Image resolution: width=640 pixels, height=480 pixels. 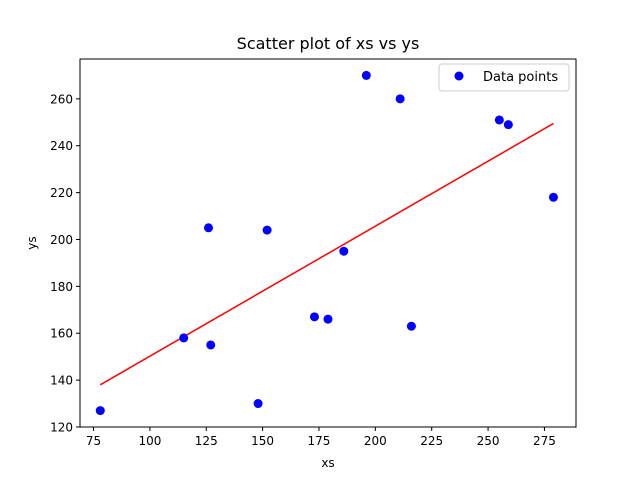 I want to click on x-tick-label: 75, so click(x=93, y=441).